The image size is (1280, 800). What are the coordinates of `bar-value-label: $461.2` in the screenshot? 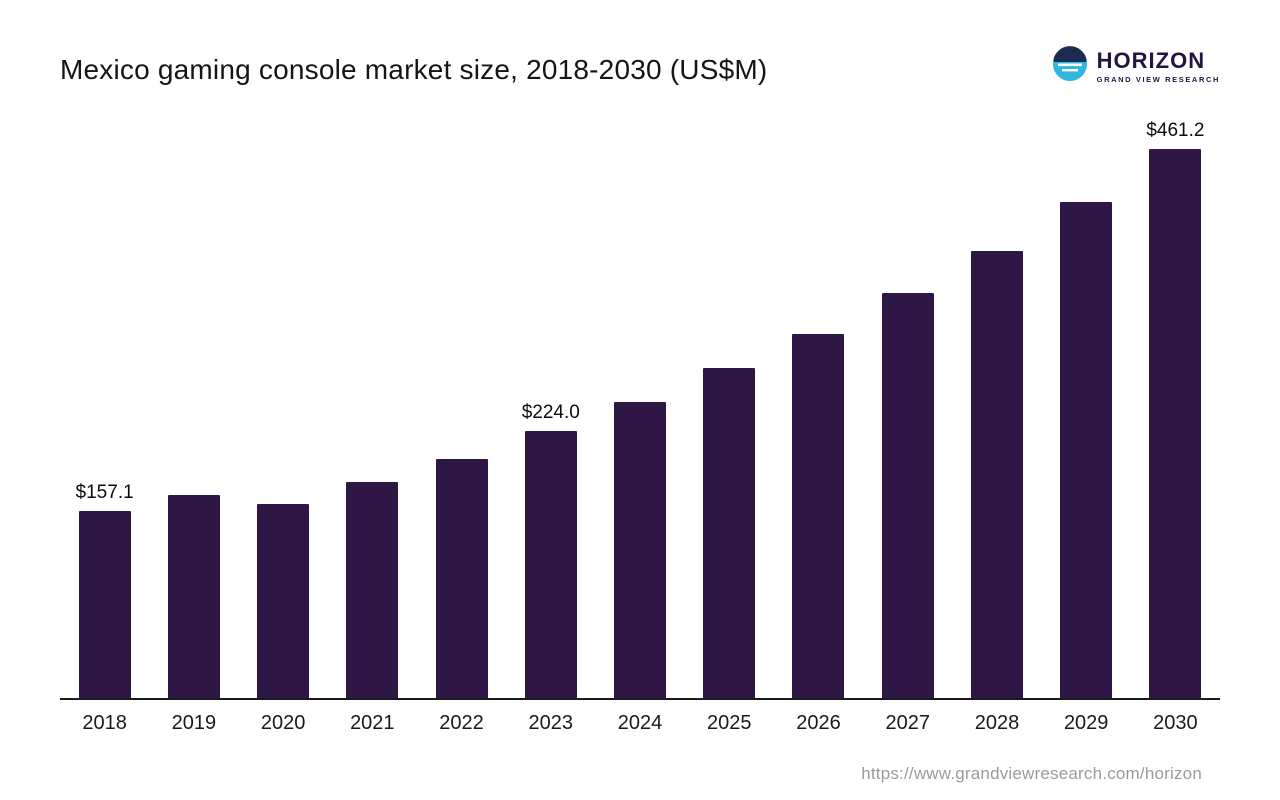 It's located at (1175, 130).